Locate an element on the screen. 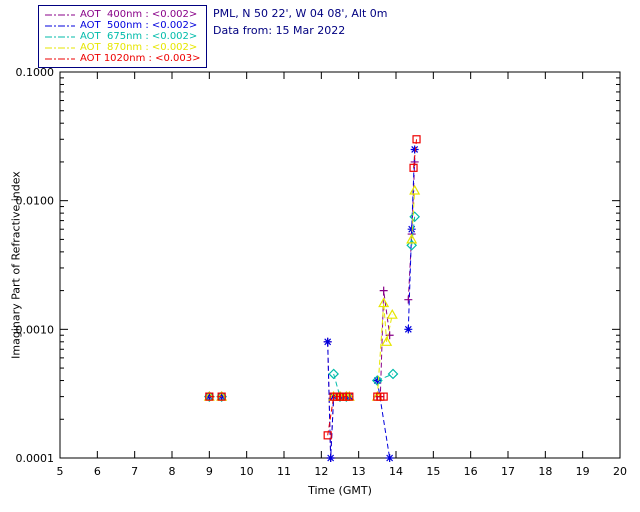 This screenshot has height=512, width=640. x-tick-label: 5 is located at coordinates (60, 471).